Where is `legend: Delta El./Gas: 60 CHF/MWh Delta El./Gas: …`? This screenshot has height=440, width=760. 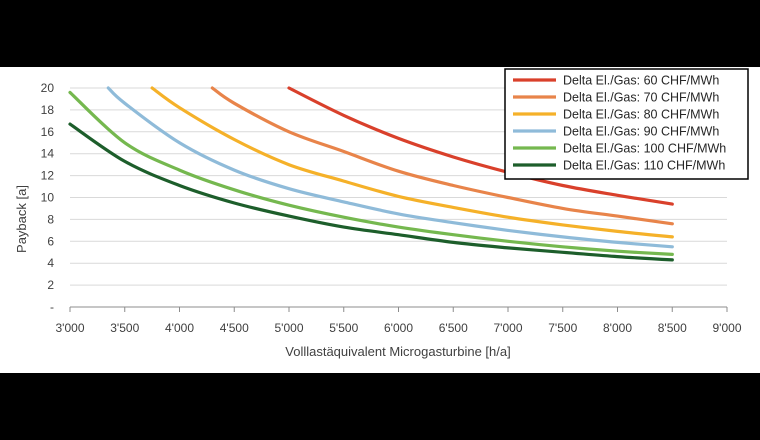
legend: Delta El./Gas: 60 CHF/MWh Delta El./Gas: … is located at coordinates (626, 124).